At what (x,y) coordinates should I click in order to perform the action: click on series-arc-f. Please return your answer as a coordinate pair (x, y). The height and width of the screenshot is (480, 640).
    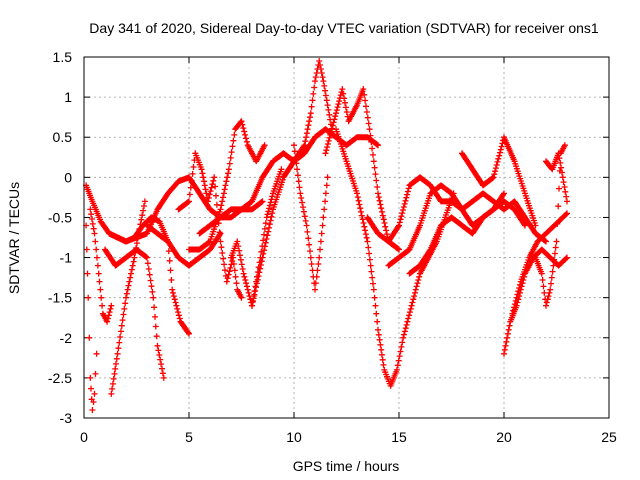
    Looking at the image, I should click on (186, 209).